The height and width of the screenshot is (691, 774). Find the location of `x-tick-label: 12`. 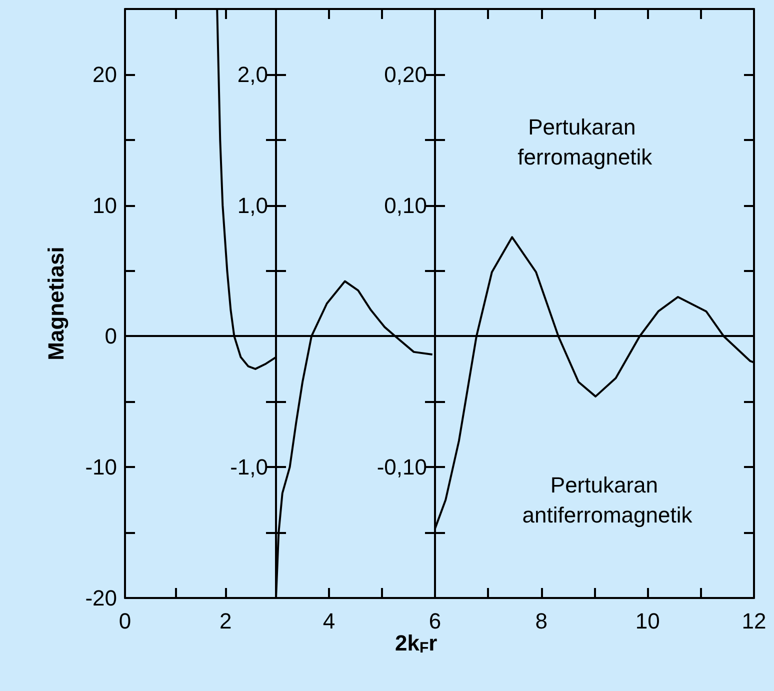

x-tick-label: 12 is located at coordinates (754, 621).